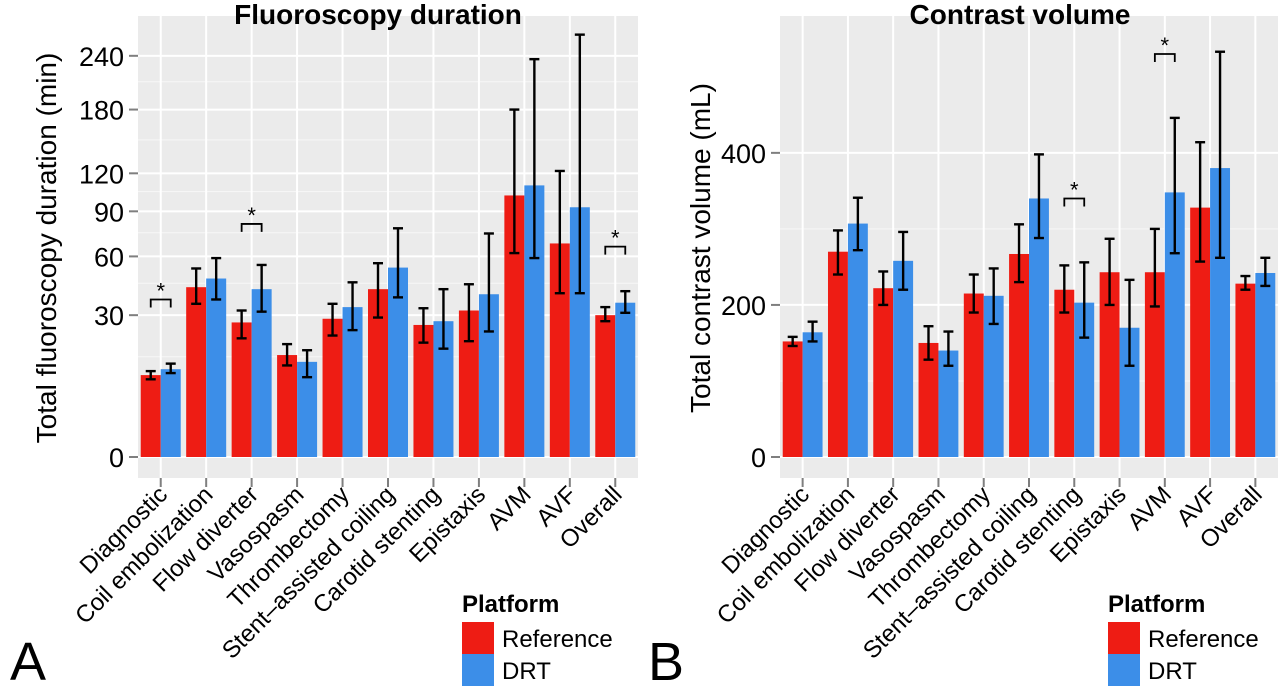  Describe the element at coordinates (743, 154) in the screenshot. I see `y-tick-label: 400` at that location.